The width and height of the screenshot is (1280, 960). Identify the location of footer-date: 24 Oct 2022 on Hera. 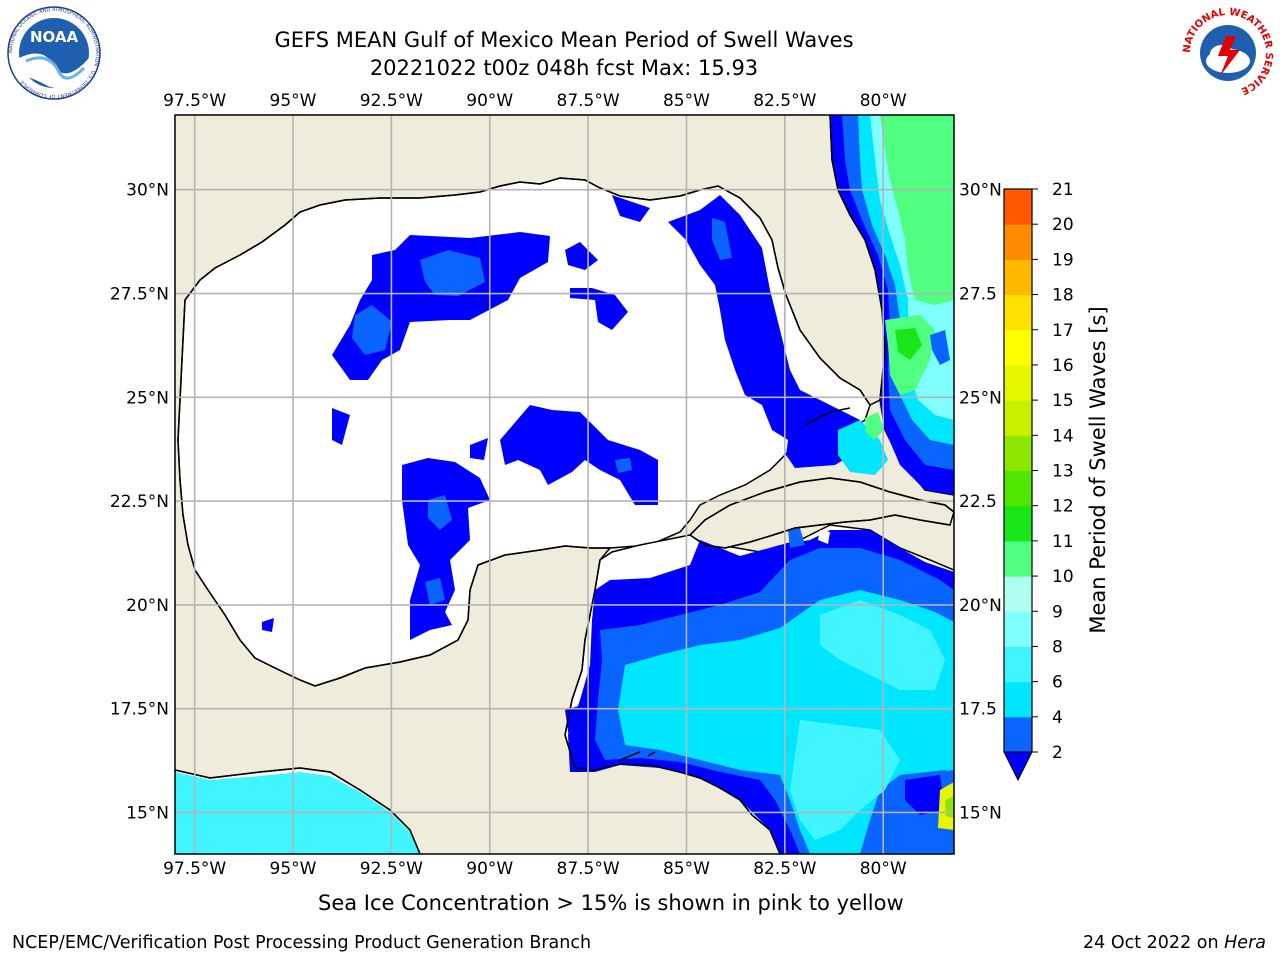
(1174, 943).